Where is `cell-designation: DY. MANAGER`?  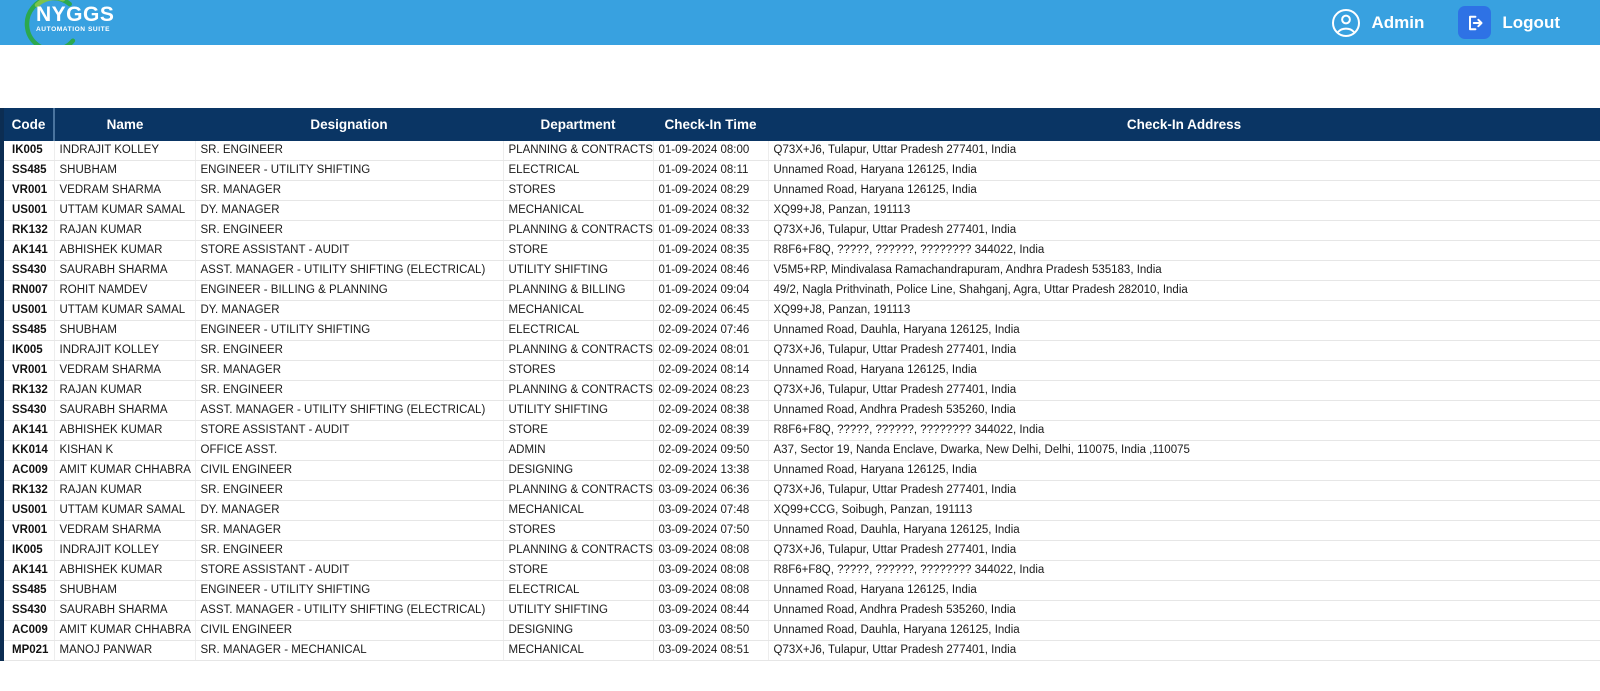
cell-designation: DY. MANAGER is located at coordinates (349, 210).